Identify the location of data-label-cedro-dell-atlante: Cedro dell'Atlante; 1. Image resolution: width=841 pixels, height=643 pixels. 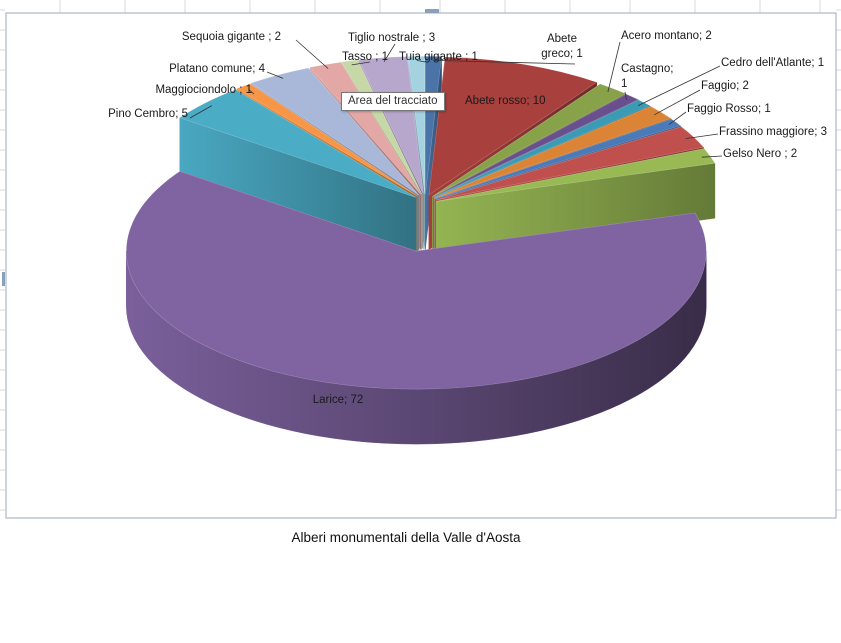
(772, 63).